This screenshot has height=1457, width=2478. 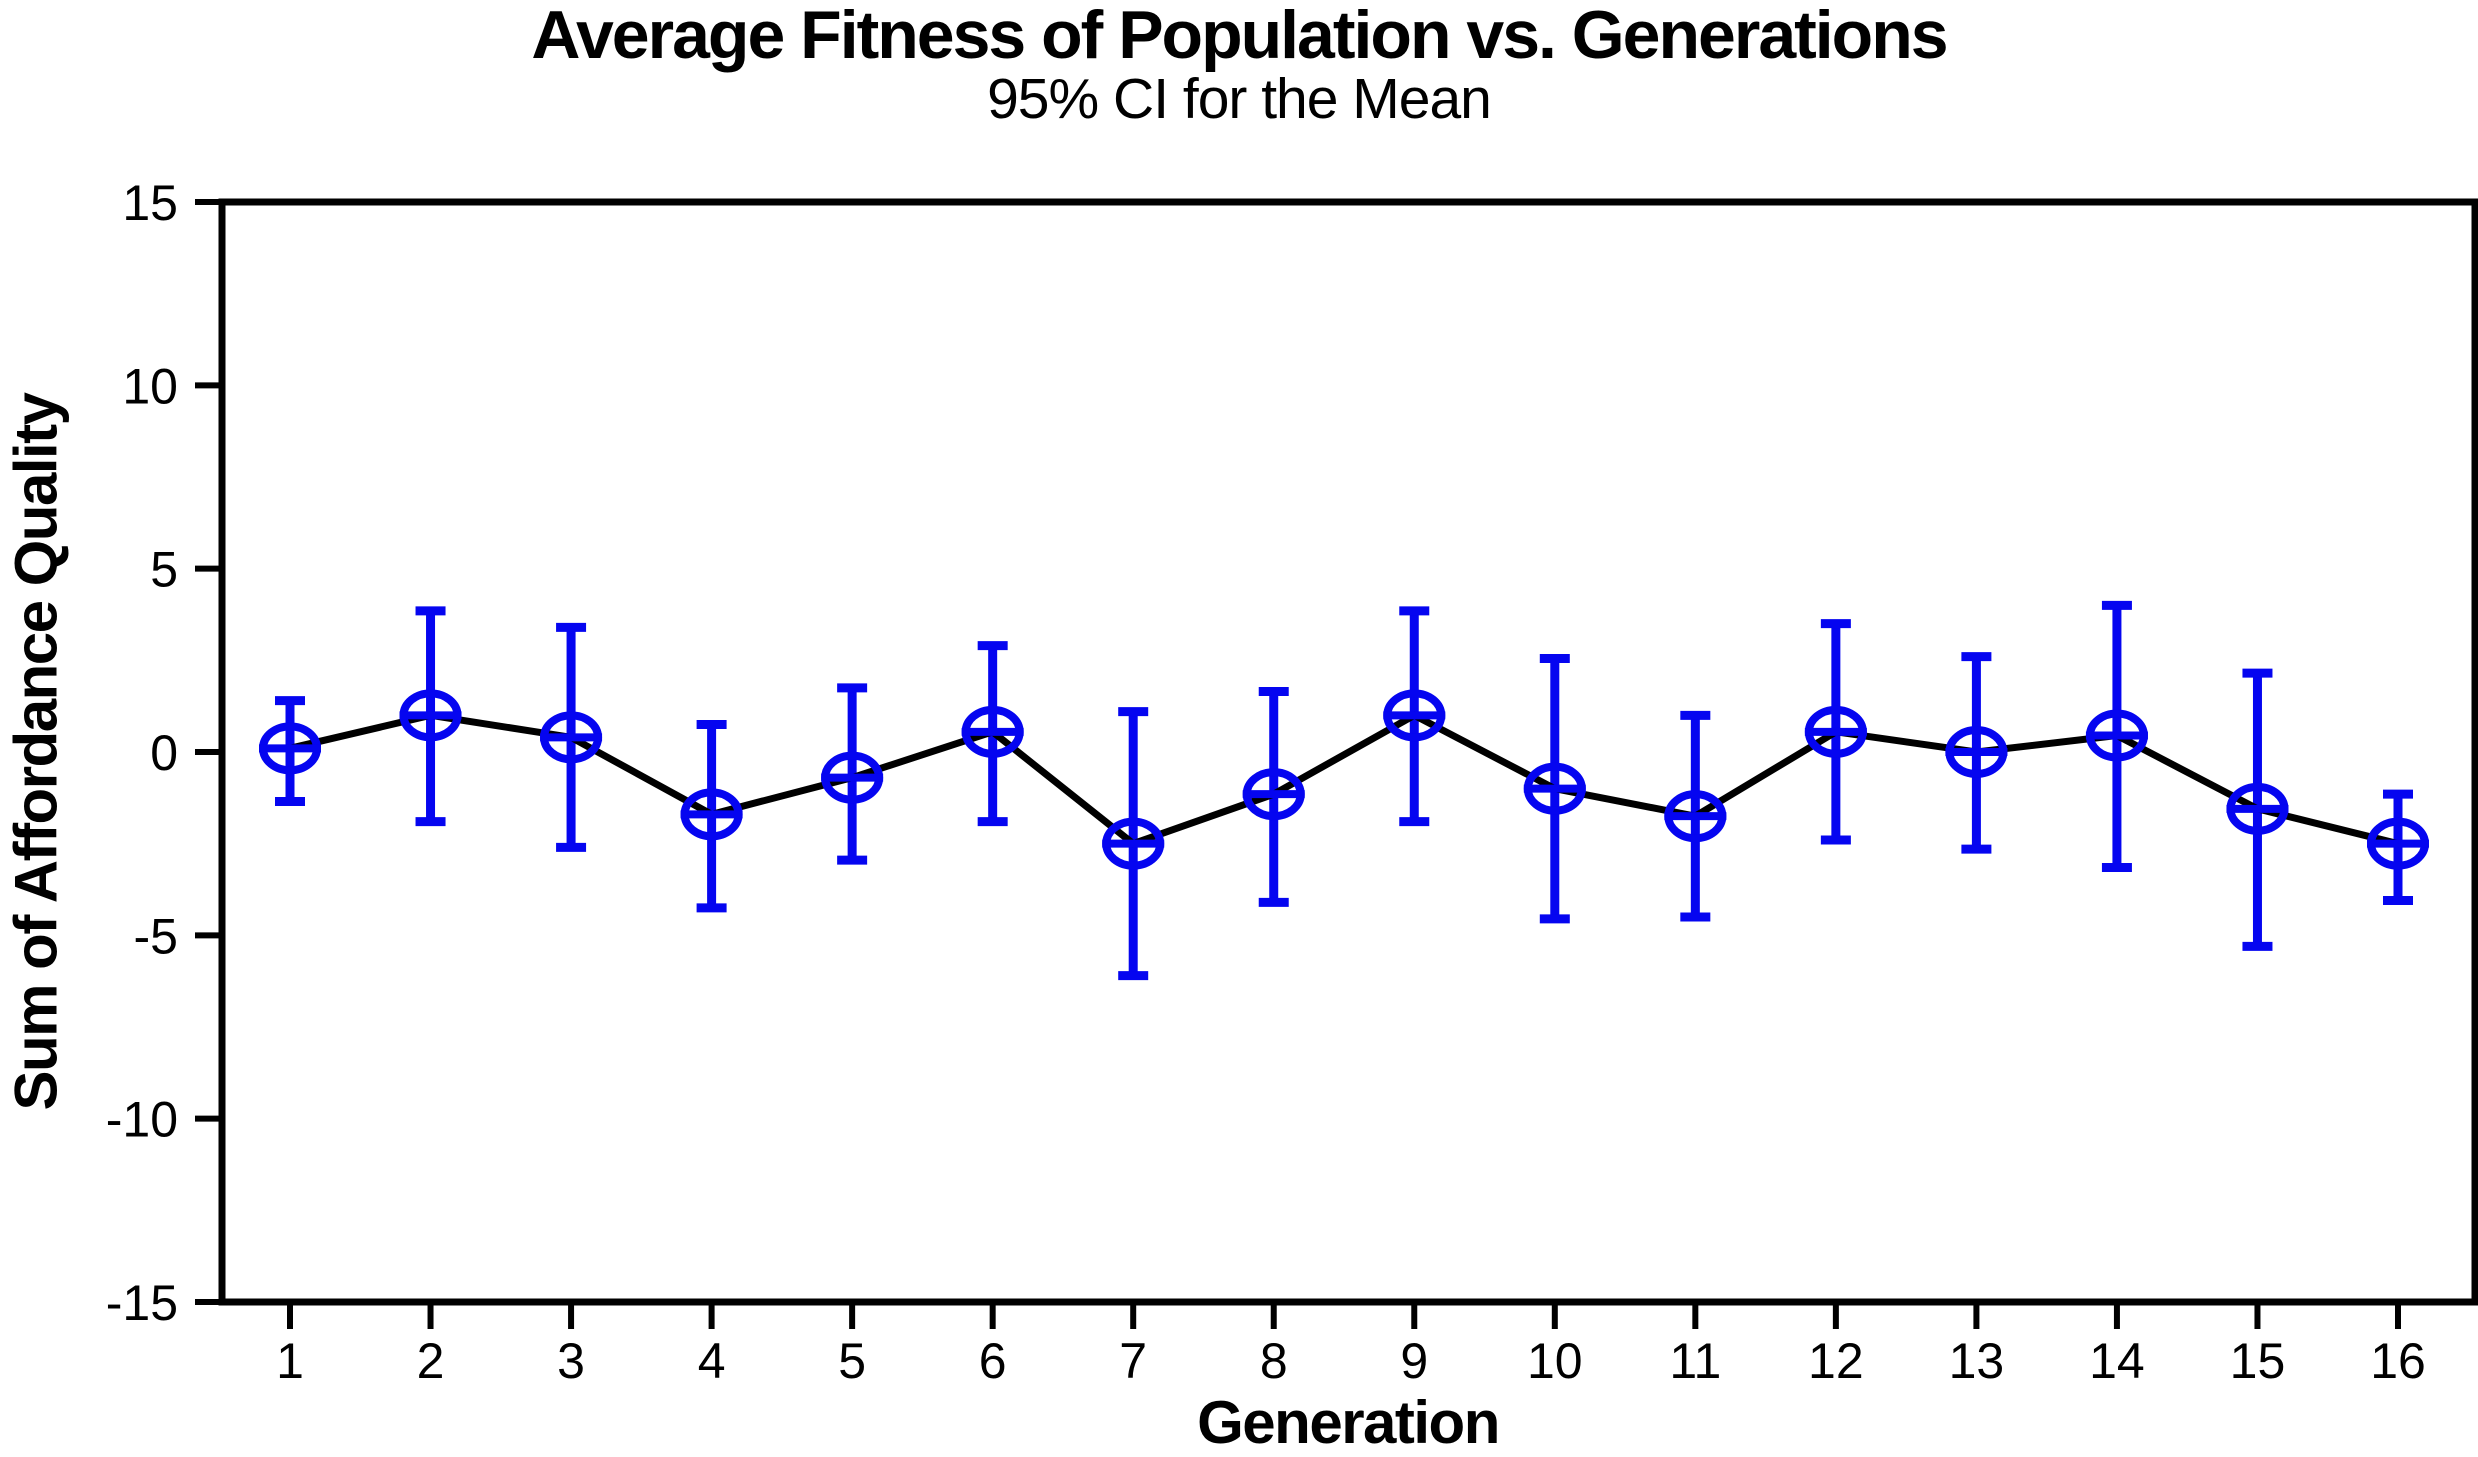 I want to click on x-tick-label: 6, so click(x=993, y=1361).